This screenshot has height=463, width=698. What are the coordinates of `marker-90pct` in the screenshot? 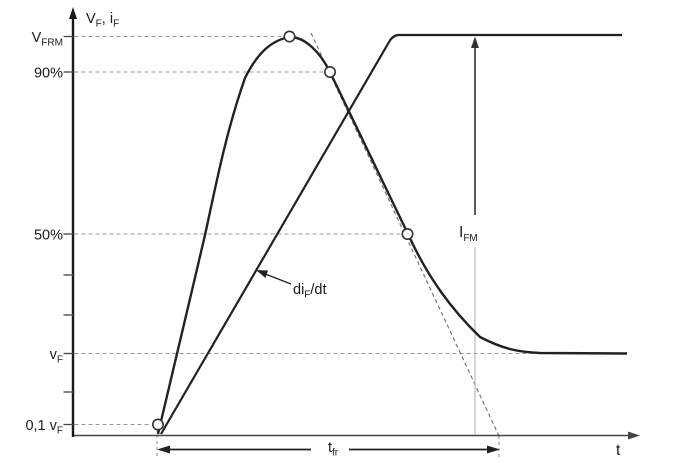 It's located at (329, 72).